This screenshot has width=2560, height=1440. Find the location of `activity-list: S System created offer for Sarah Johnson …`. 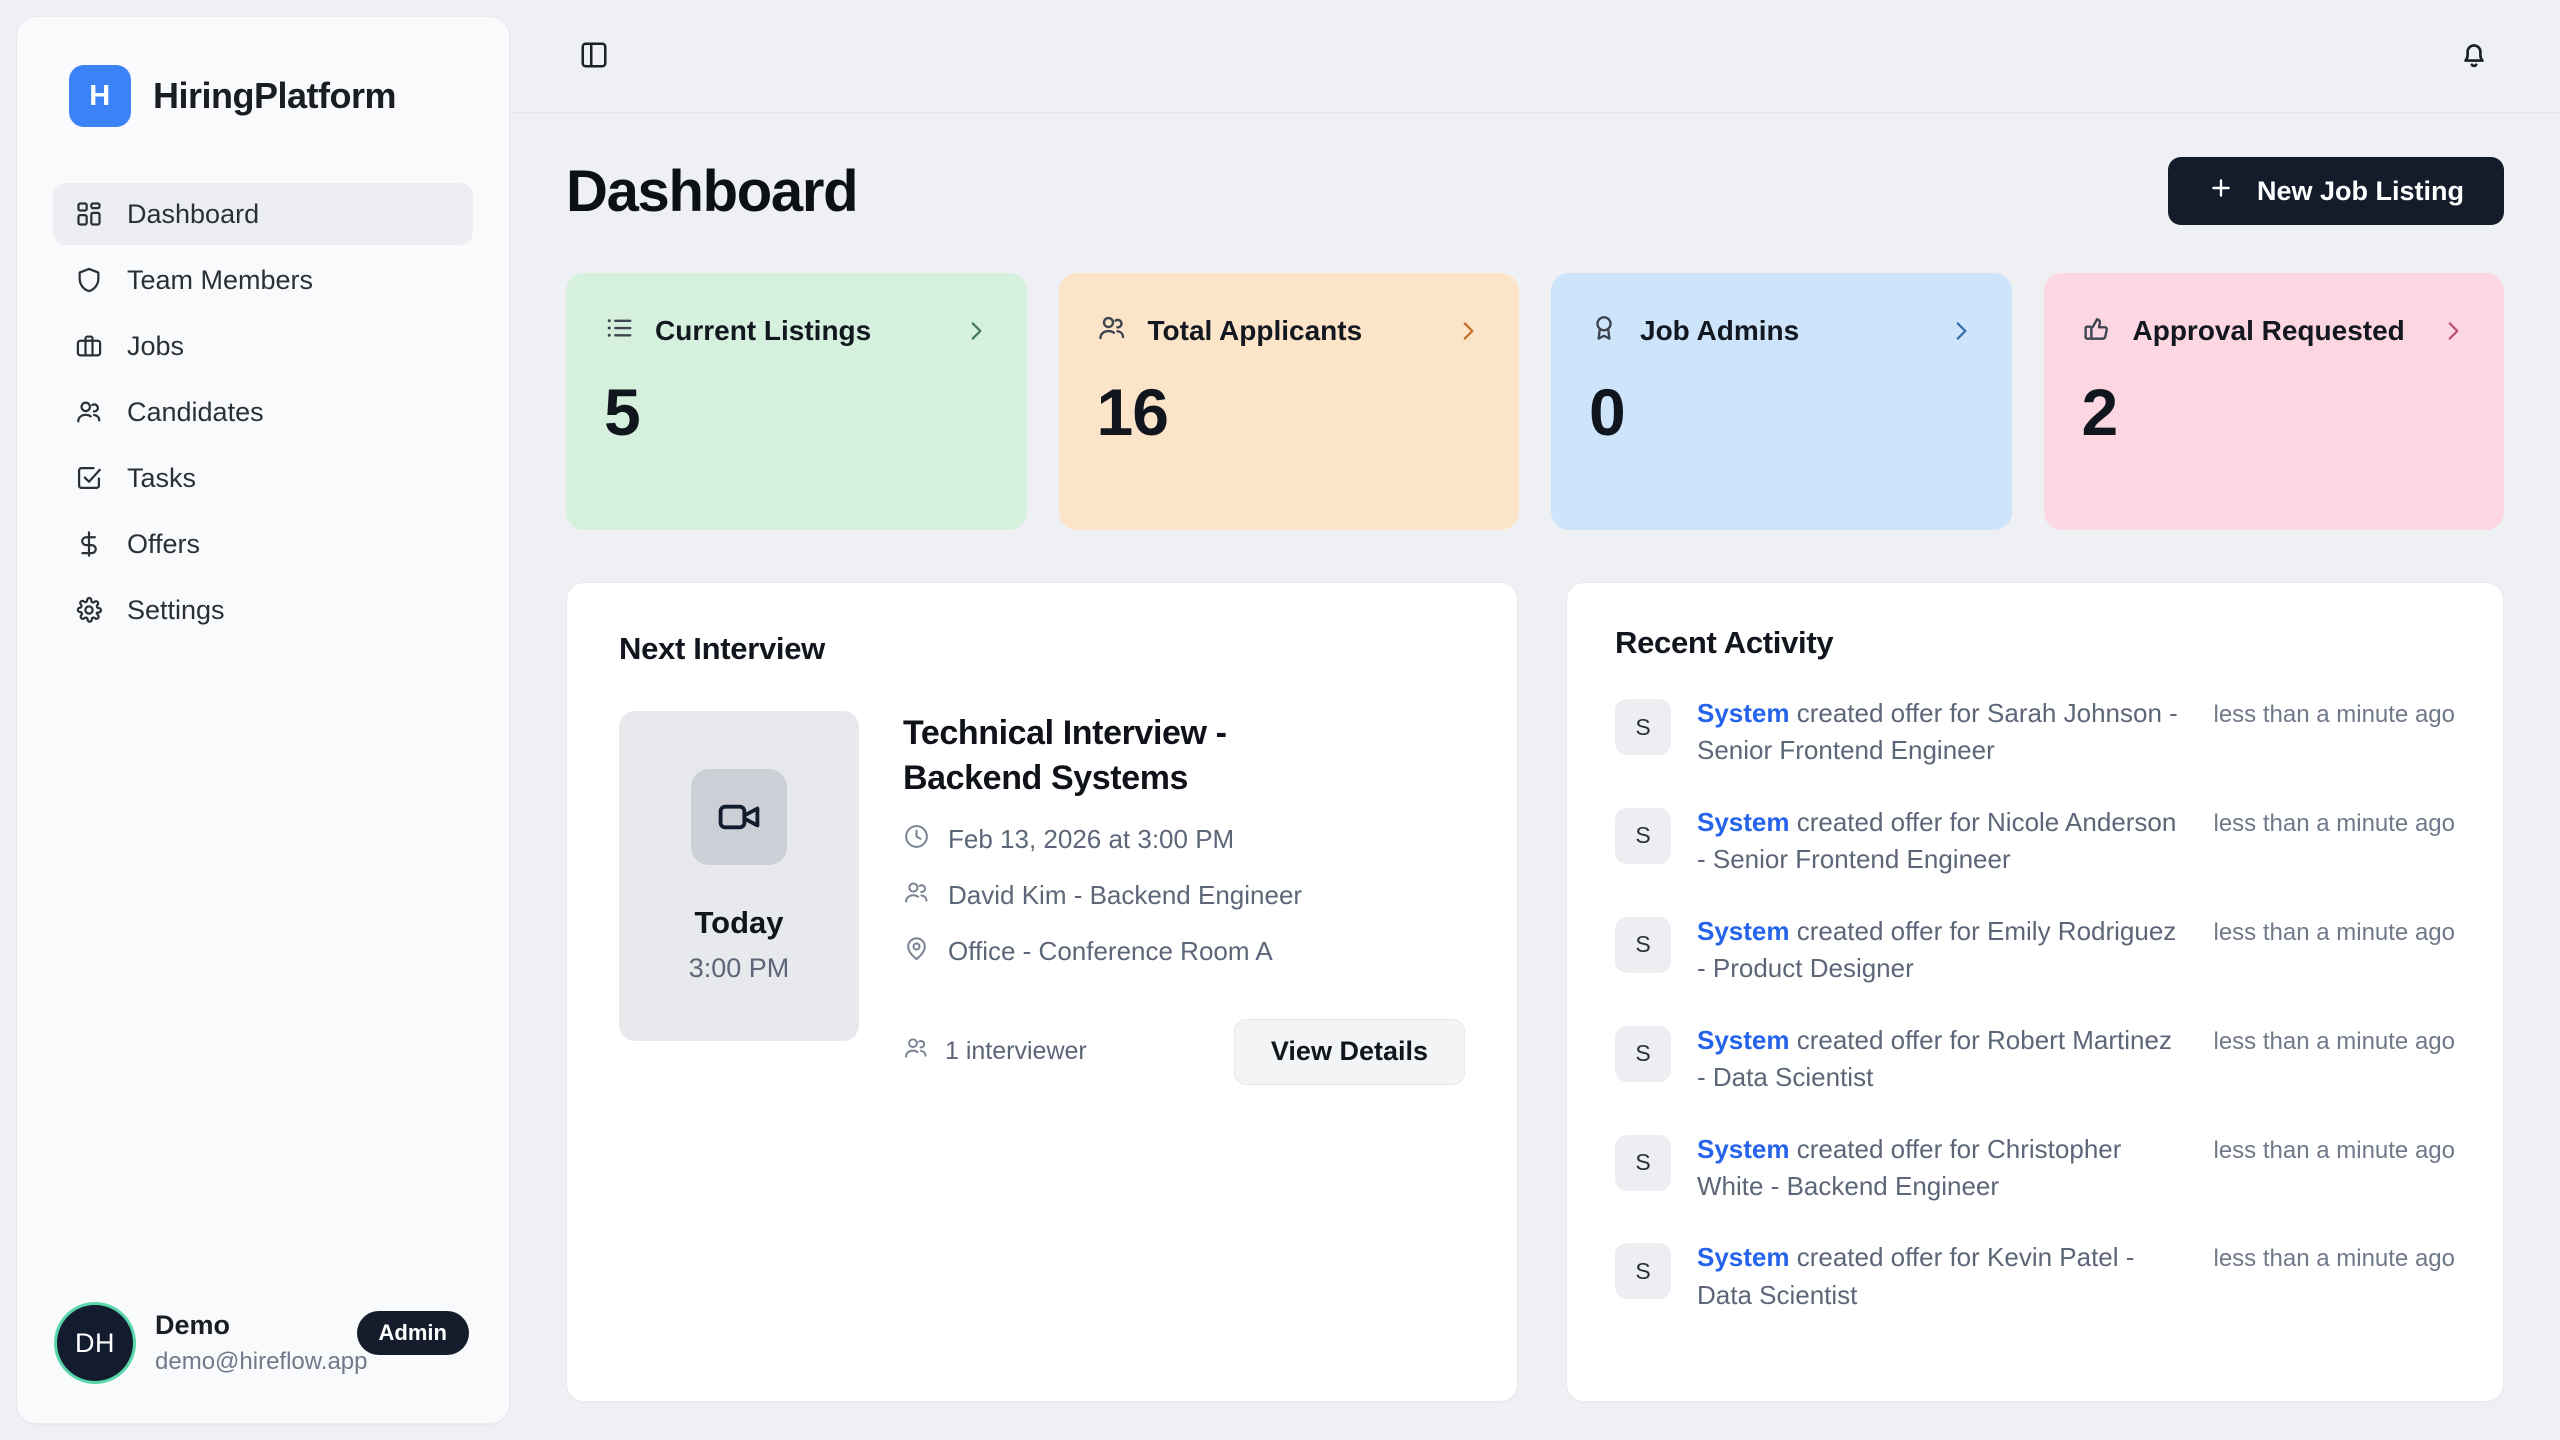

activity-list: S System created offer for Sarah Johnson … is located at coordinates (2035, 1004).